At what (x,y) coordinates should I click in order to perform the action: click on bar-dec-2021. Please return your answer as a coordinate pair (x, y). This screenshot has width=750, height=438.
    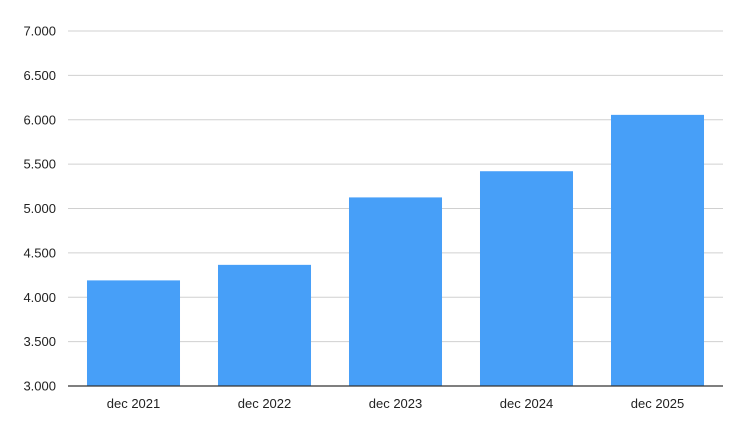
    Looking at the image, I should click on (133, 333).